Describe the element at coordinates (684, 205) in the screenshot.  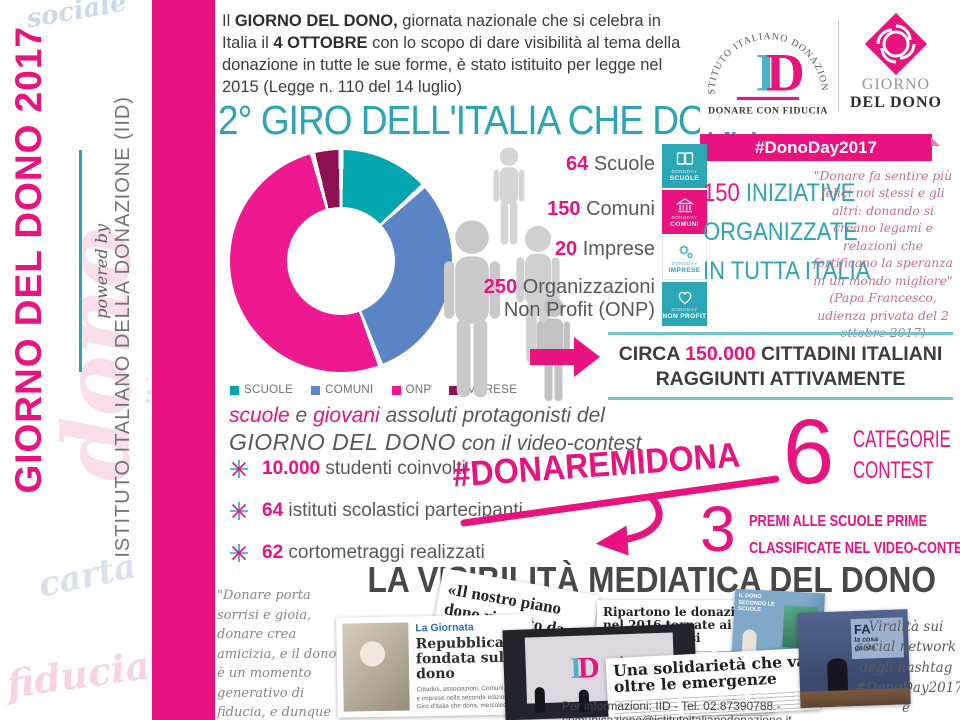
I see `bank-icon` at that location.